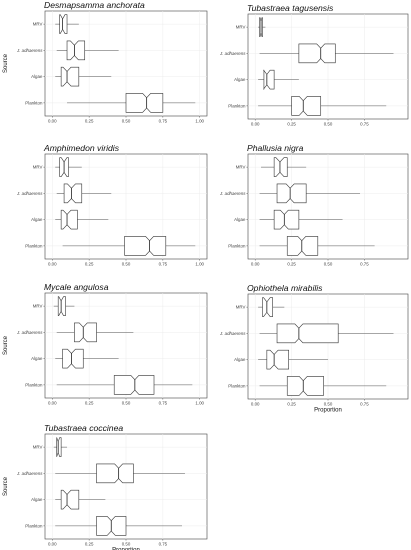 The height and width of the screenshot is (550, 411). What do you see at coordinates (29, 332) in the screenshot?
I see `panel-5-category-label: J. adhaerens` at bounding box center [29, 332].